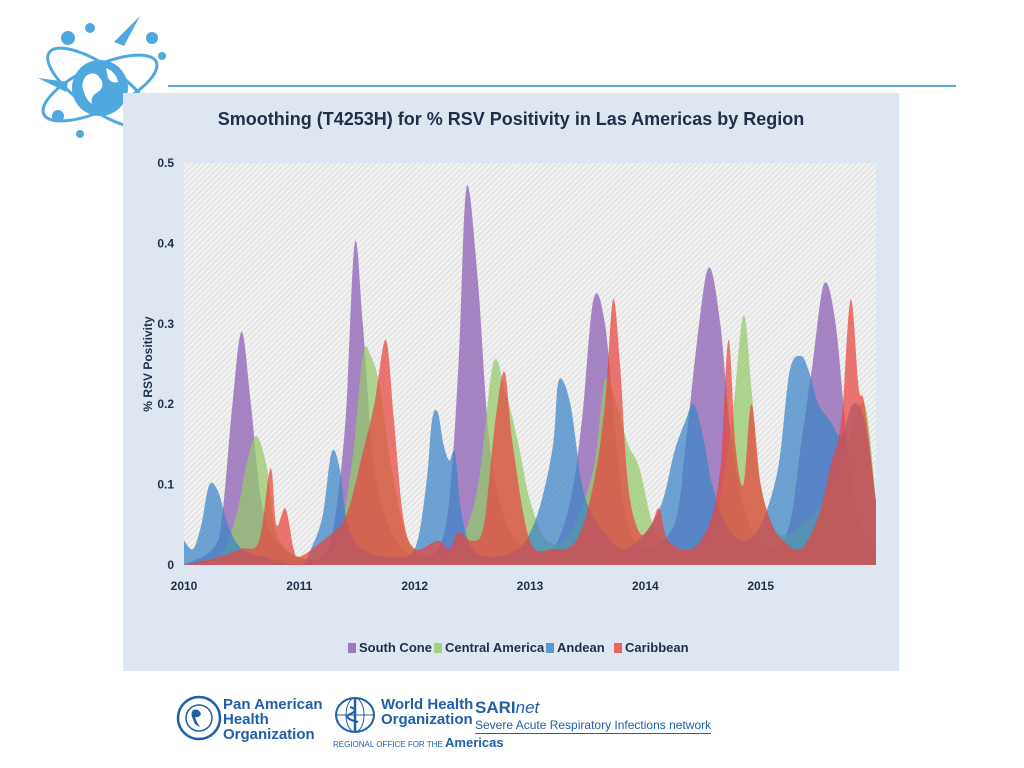 This screenshot has width=1024, height=768. What do you see at coordinates (165, 163) in the screenshot?
I see `y-tick-label: 0.5` at bounding box center [165, 163].